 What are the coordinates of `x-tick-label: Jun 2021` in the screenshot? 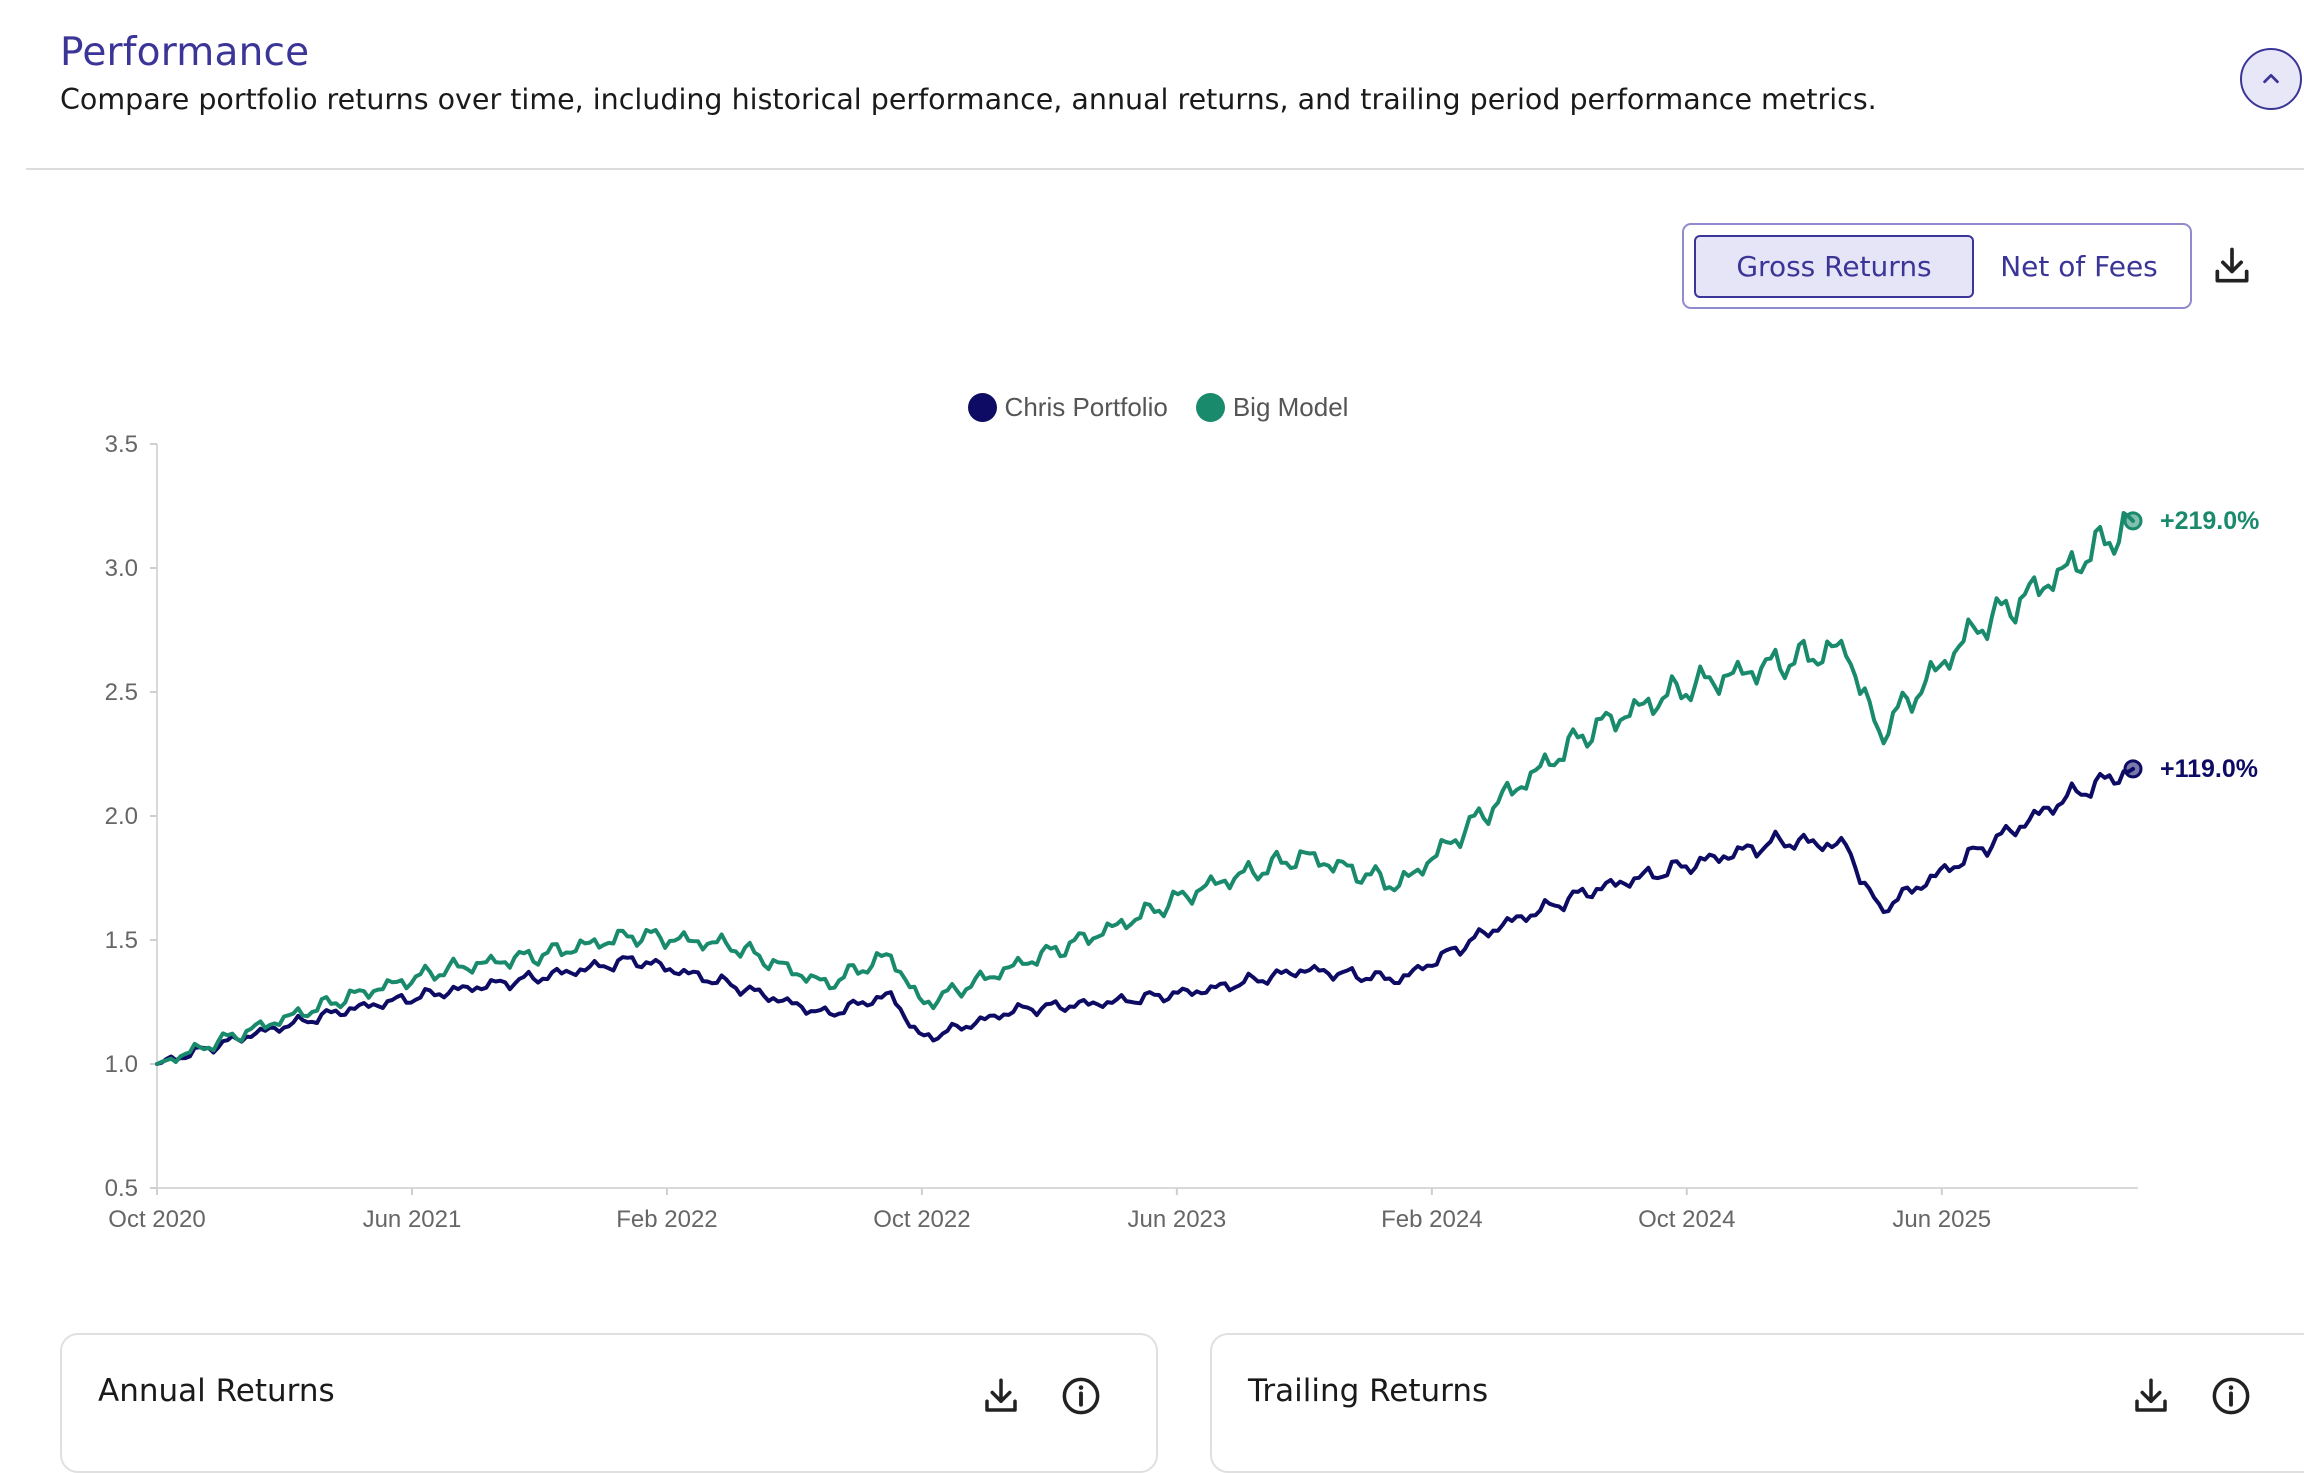 It's located at (412, 1219).